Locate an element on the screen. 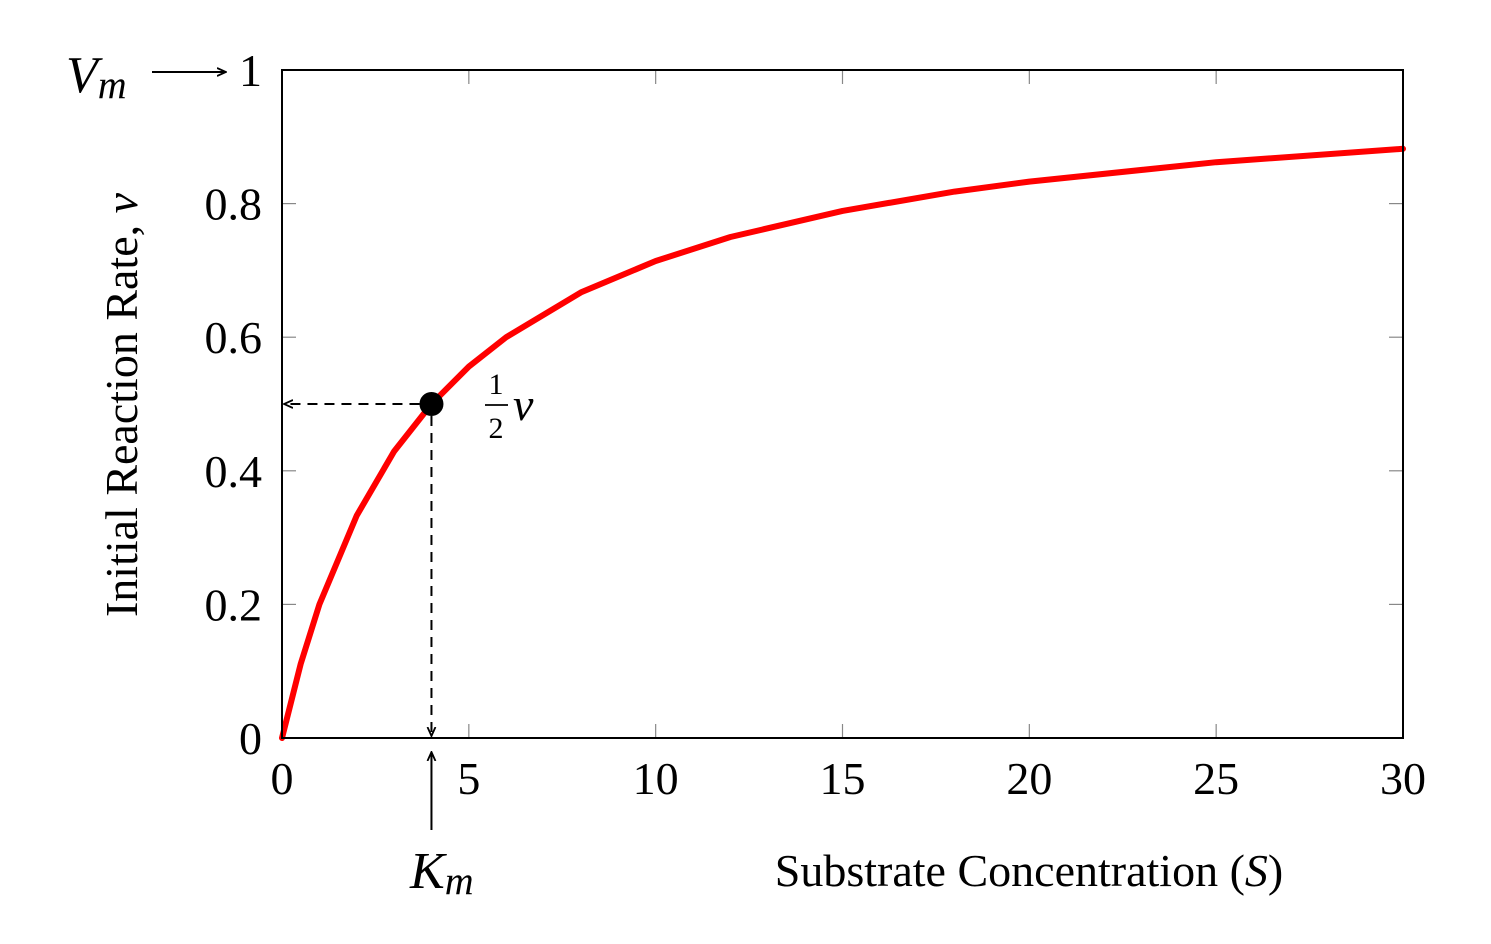  vm-label: Vm is located at coordinates (96, 77).